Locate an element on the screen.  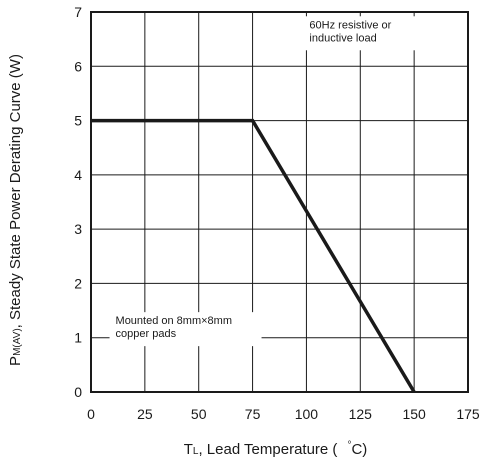
annotation-load-line-2: inductive load is located at coordinates (342, 38).